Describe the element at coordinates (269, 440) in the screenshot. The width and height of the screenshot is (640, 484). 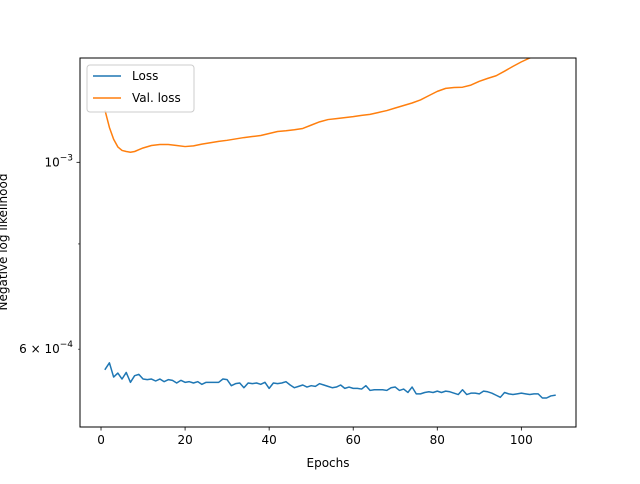
I see `x-tick-label: 40` at that location.